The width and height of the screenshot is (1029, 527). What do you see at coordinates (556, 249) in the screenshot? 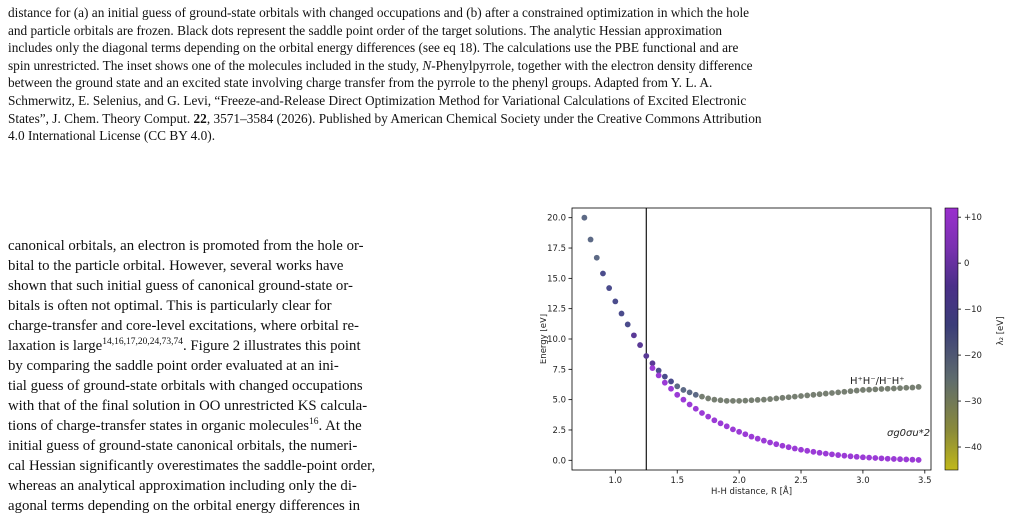
I see `y-tick-label: 17.5` at bounding box center [556, 249].